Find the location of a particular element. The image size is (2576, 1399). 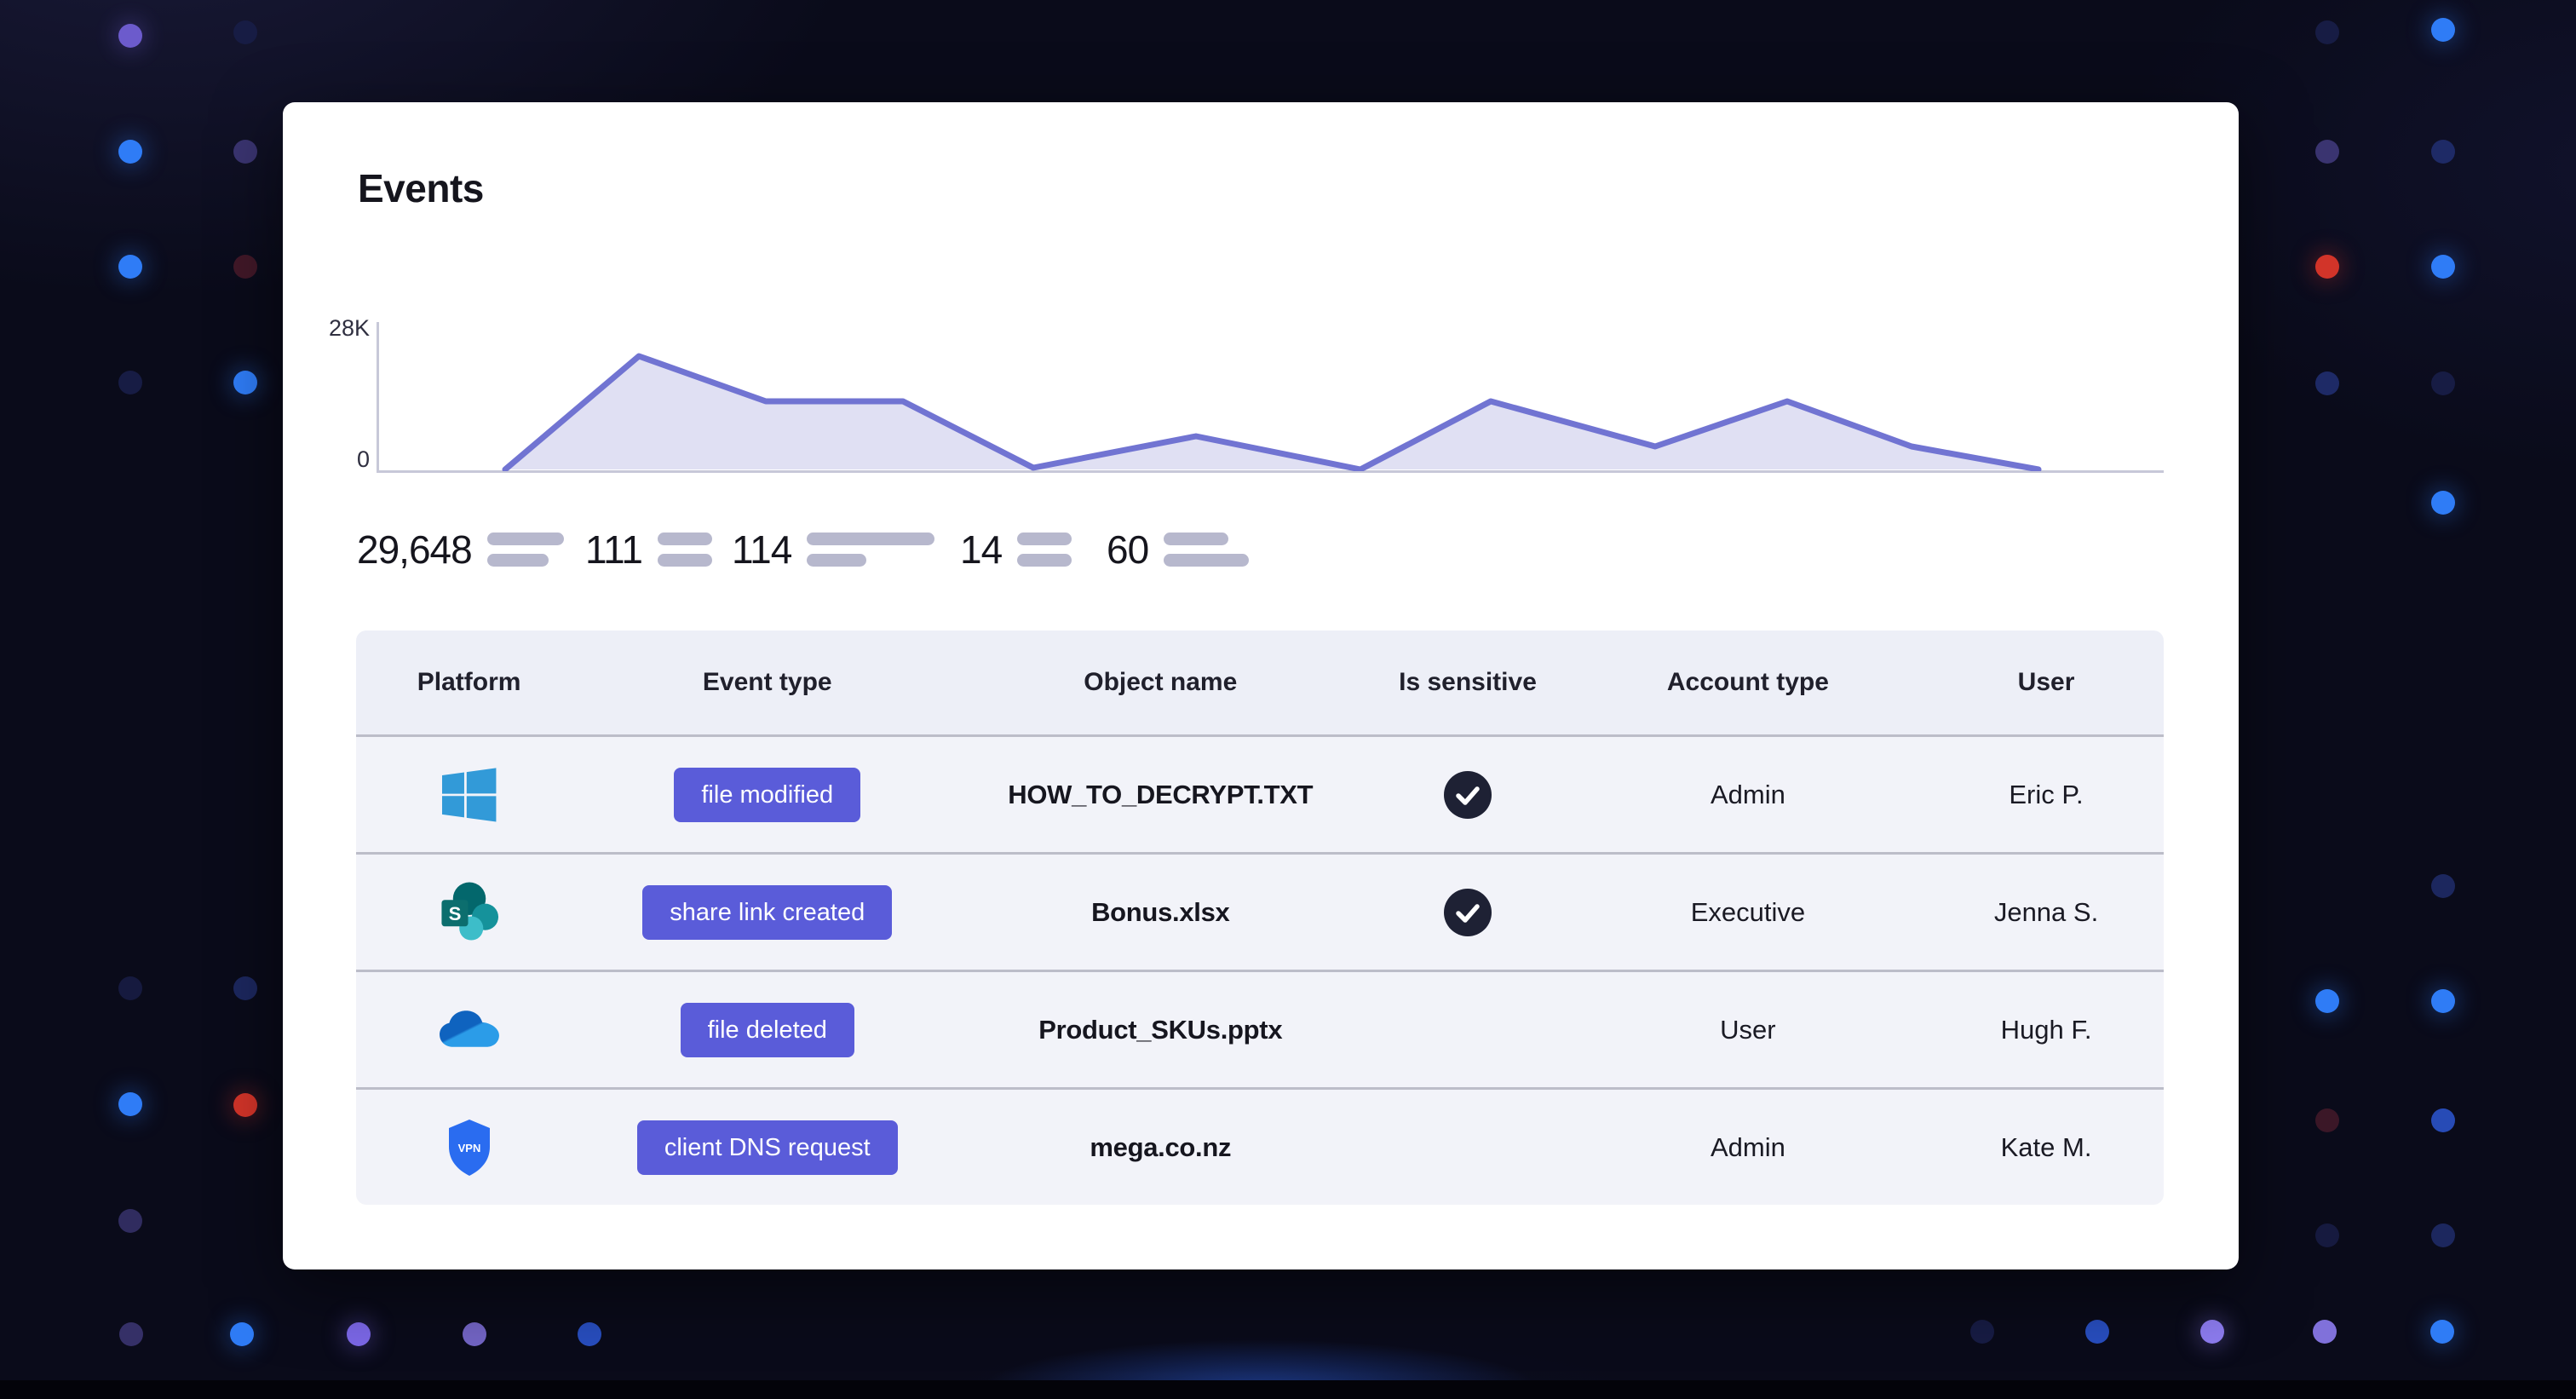

stat-value: 60 is located at coordinates (1128, 549).